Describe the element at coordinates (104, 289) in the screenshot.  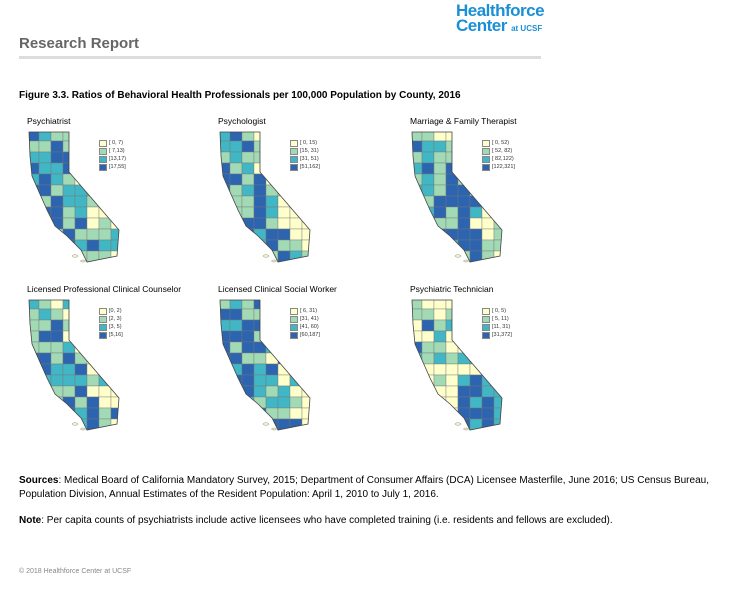
I see `map-title: Licensed Professional Clinical Counselor` at that location.